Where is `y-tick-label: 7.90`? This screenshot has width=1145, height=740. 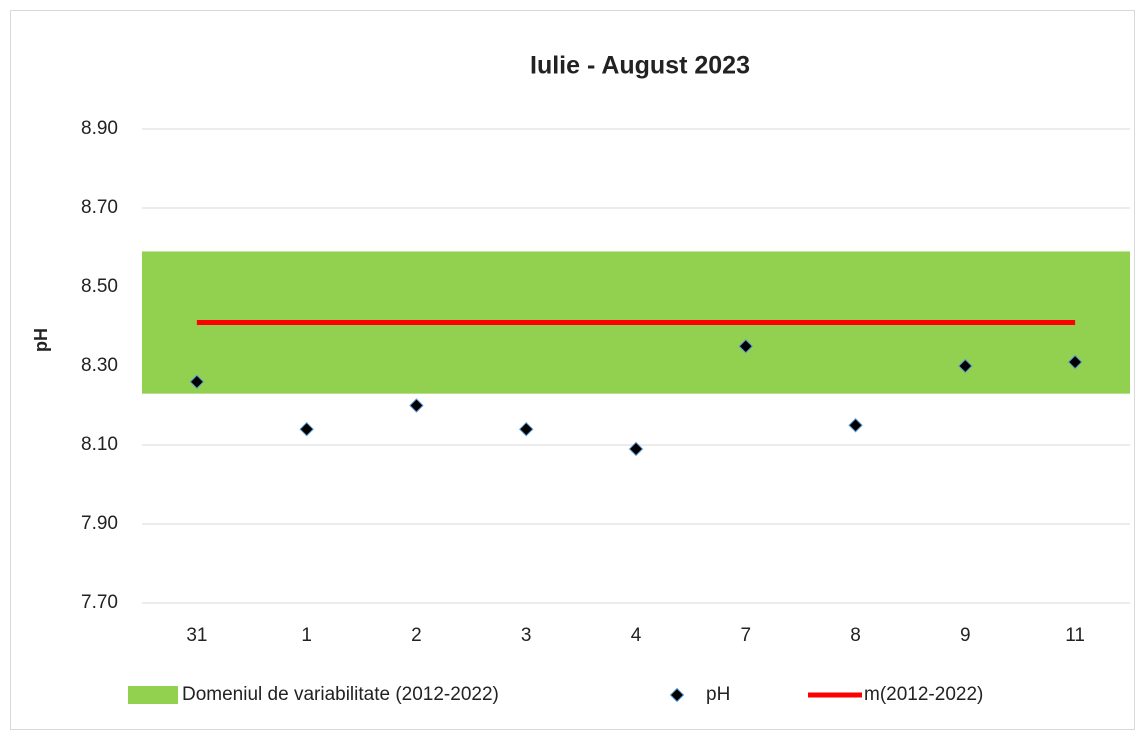
y-tick-label: 7.90 is located at coordinates (99, 523).